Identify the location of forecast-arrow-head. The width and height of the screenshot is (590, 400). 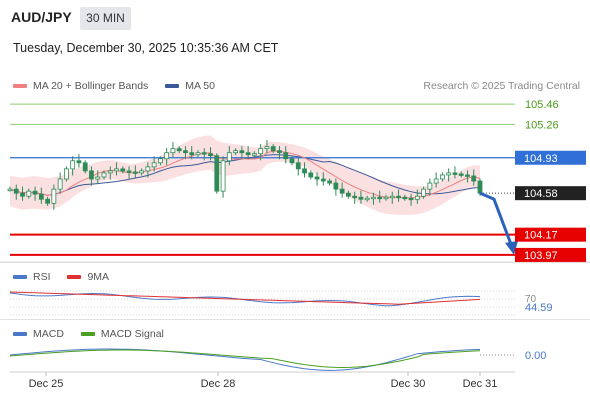
(511, 247).